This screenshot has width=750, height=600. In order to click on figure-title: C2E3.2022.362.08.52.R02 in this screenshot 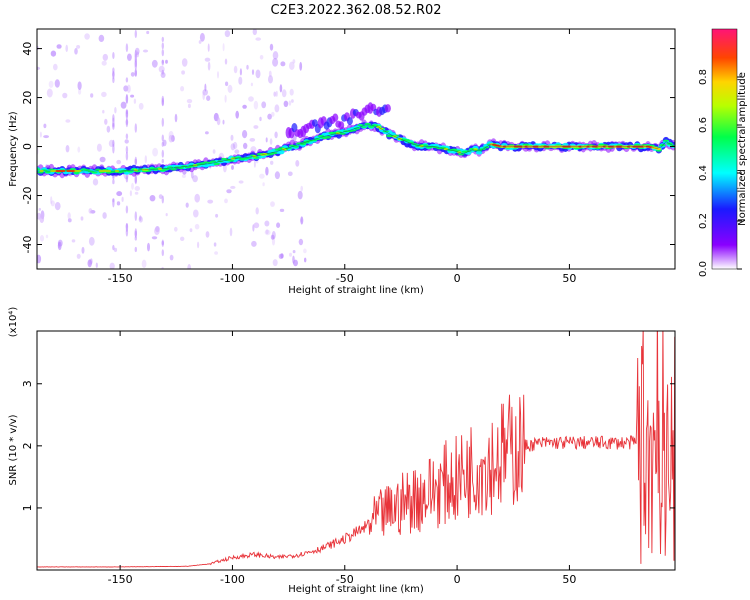, I will do `click(355, 10)`.